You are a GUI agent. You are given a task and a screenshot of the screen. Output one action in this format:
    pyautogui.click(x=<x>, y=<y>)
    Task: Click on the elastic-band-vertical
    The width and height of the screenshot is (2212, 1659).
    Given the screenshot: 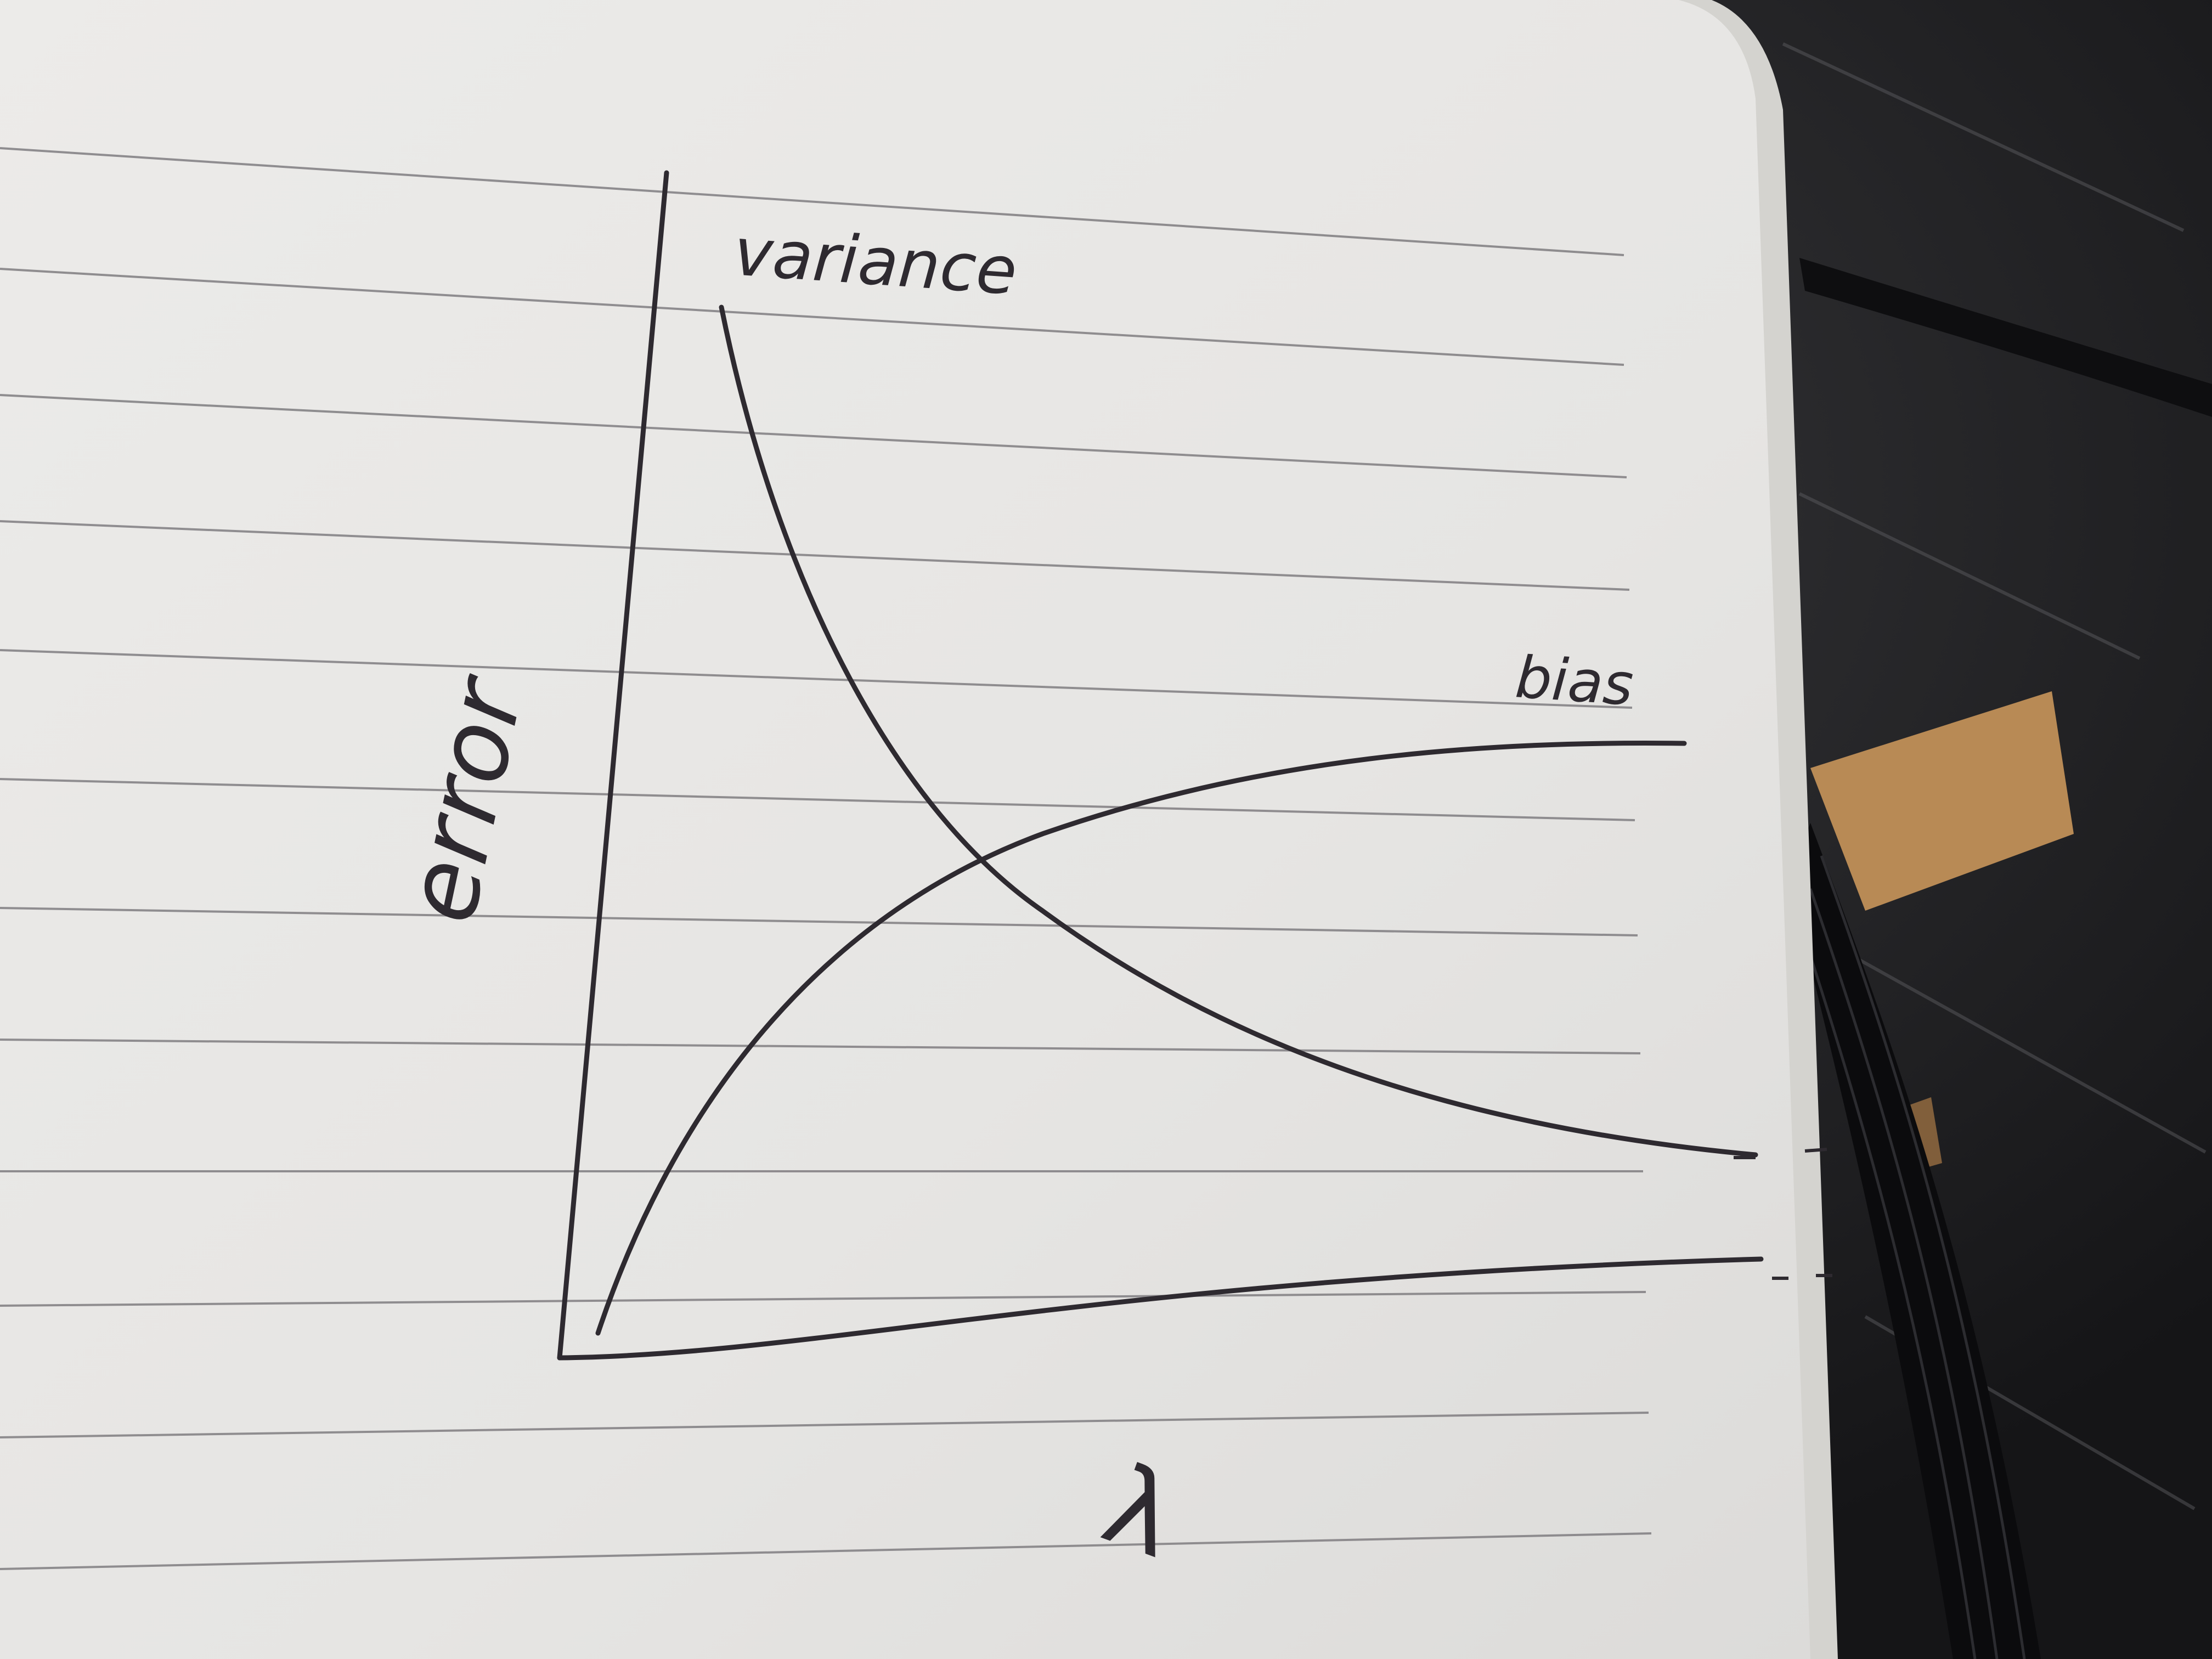 What is the action you would take?
    pyautogui.click(x=1915, y=1241)
    